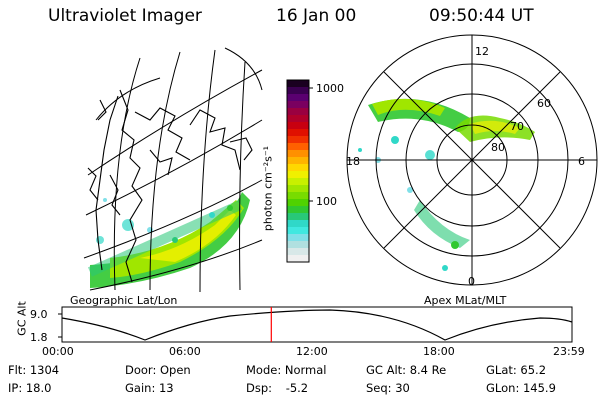  I want to click on status-dsp: Dsp: -5.2, so click(277, 388).